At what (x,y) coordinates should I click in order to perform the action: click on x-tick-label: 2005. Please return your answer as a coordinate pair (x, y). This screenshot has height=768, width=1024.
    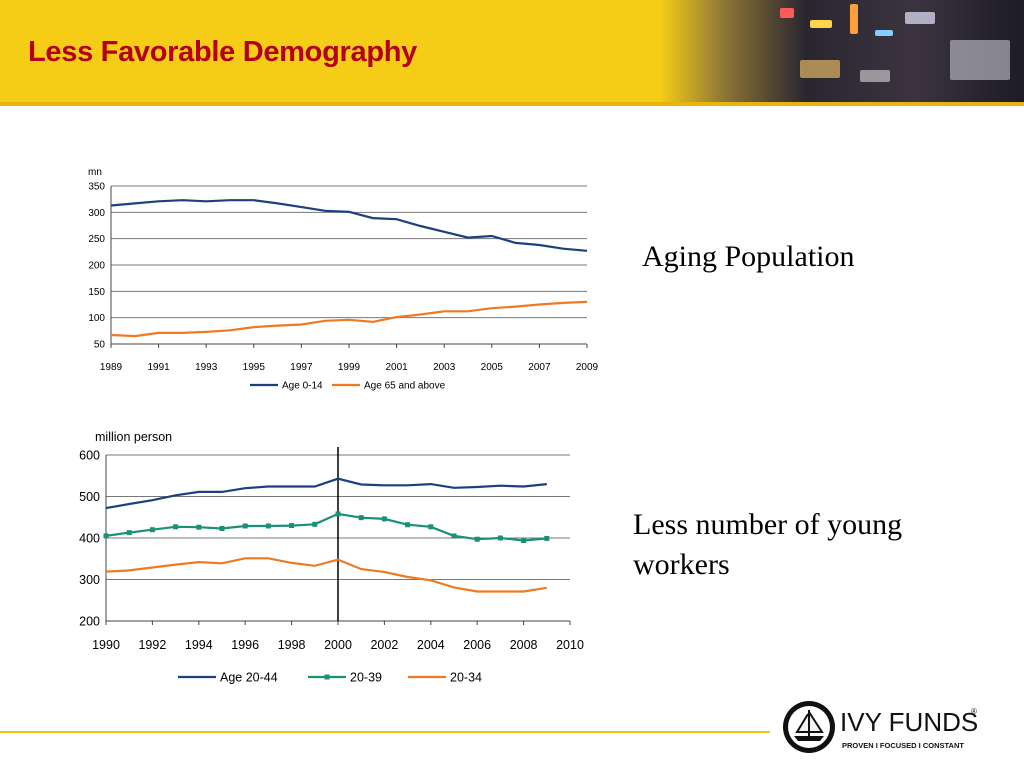
    Looking at the image, I should click on (492, 367).